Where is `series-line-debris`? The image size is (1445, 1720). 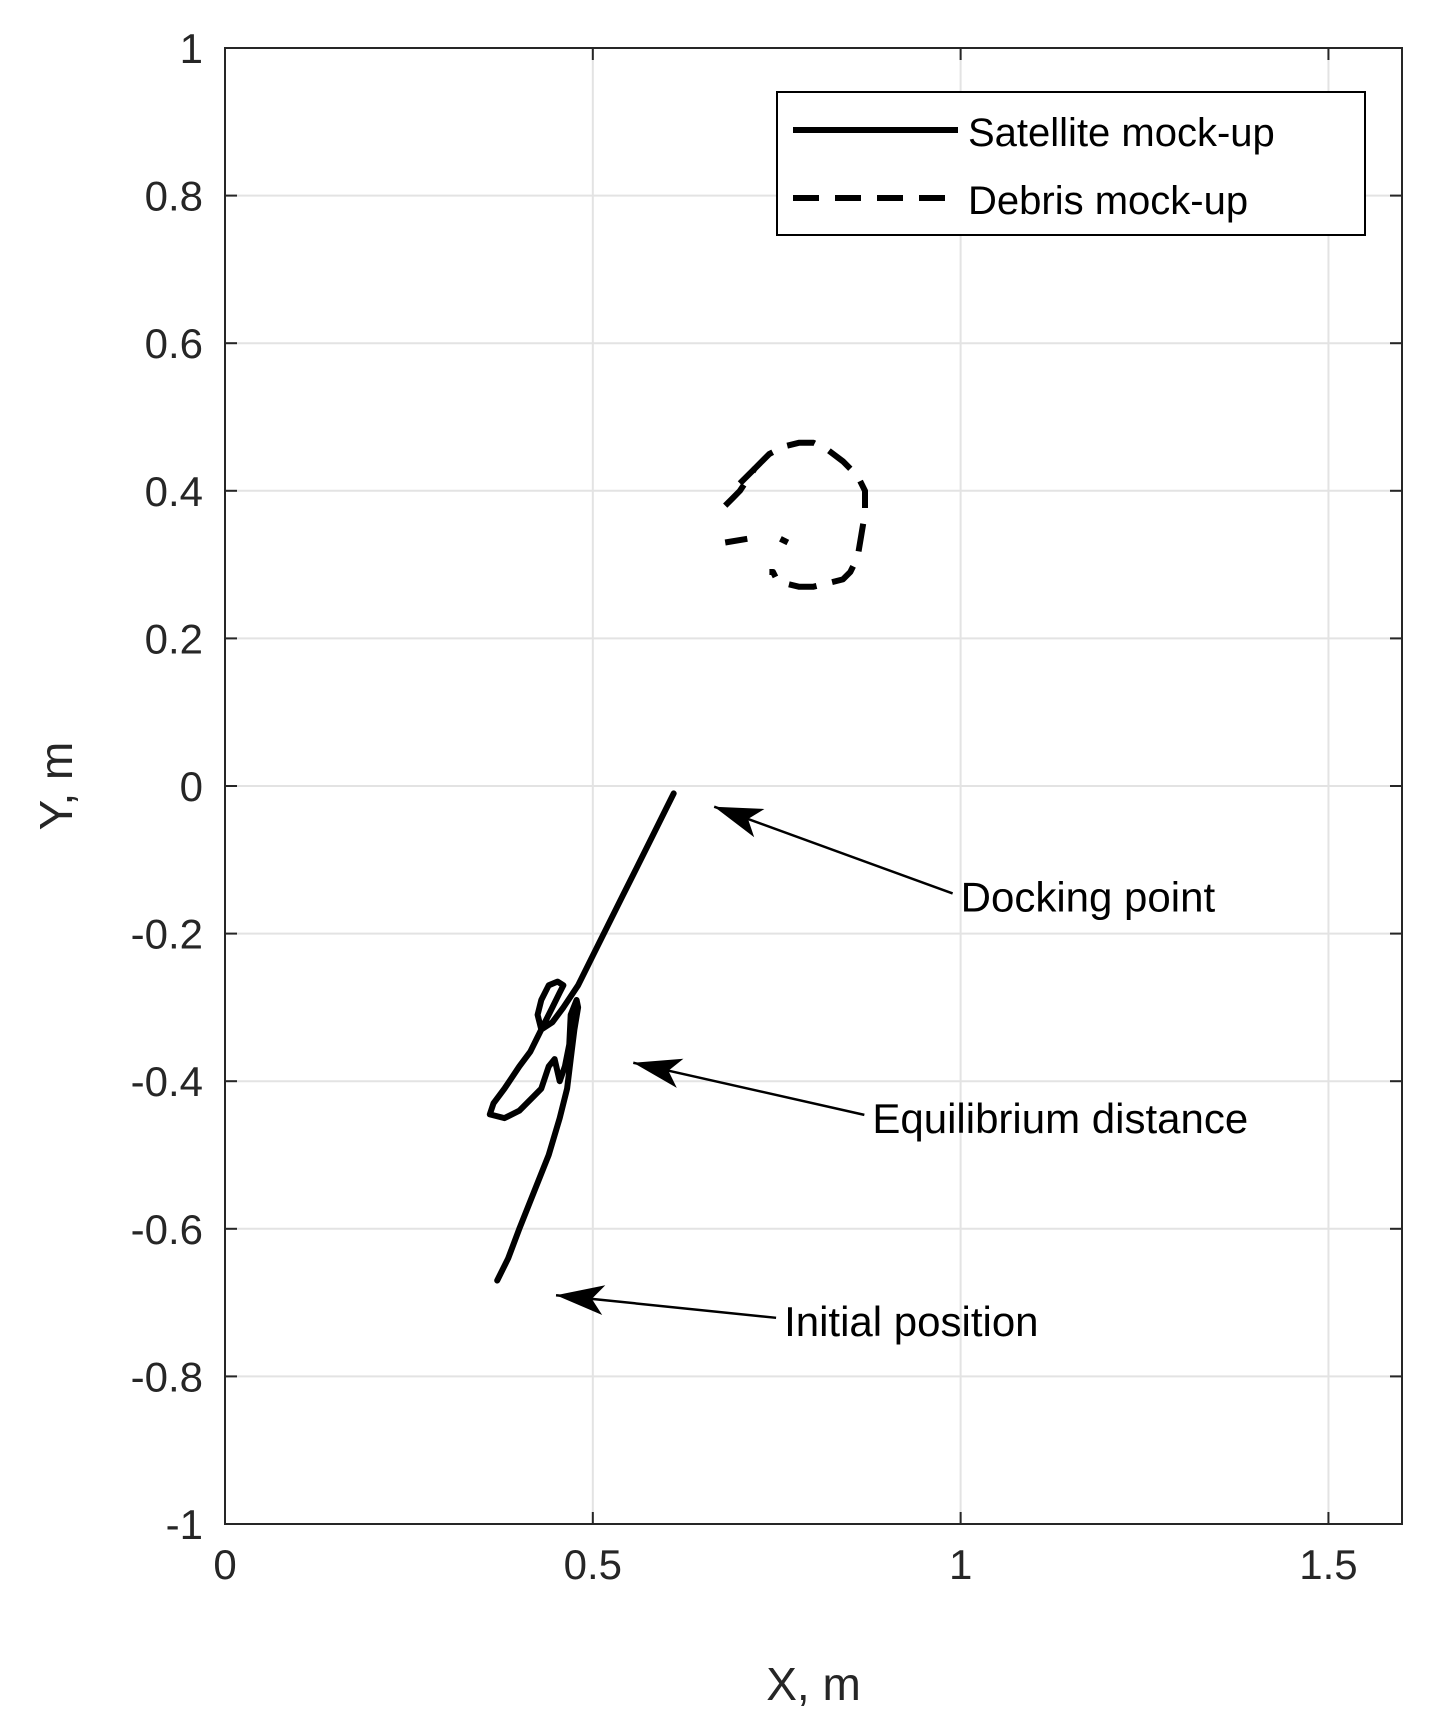
series-line-debris is located at coordinates (795, 514).